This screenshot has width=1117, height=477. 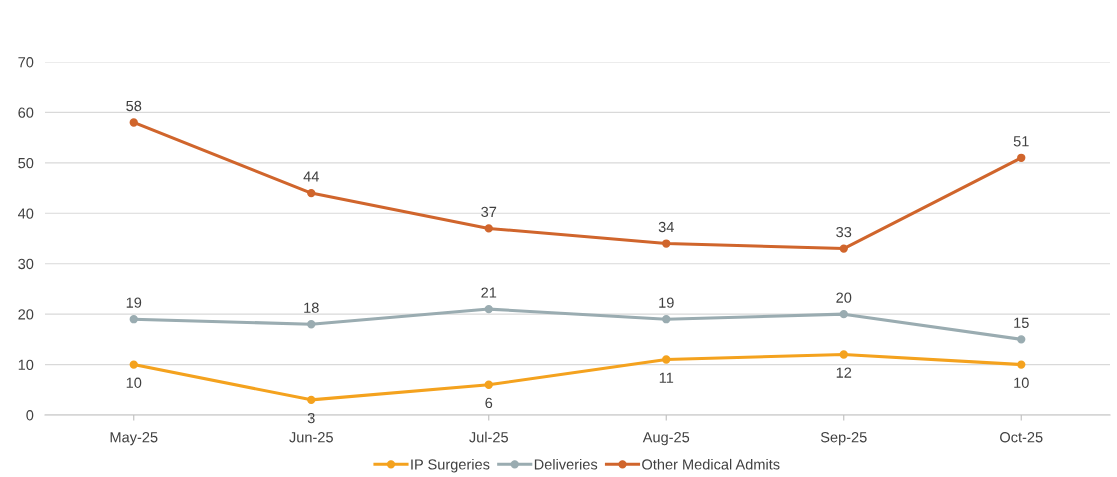 I want to click on data-label: 58, so click(x=134, y=106).